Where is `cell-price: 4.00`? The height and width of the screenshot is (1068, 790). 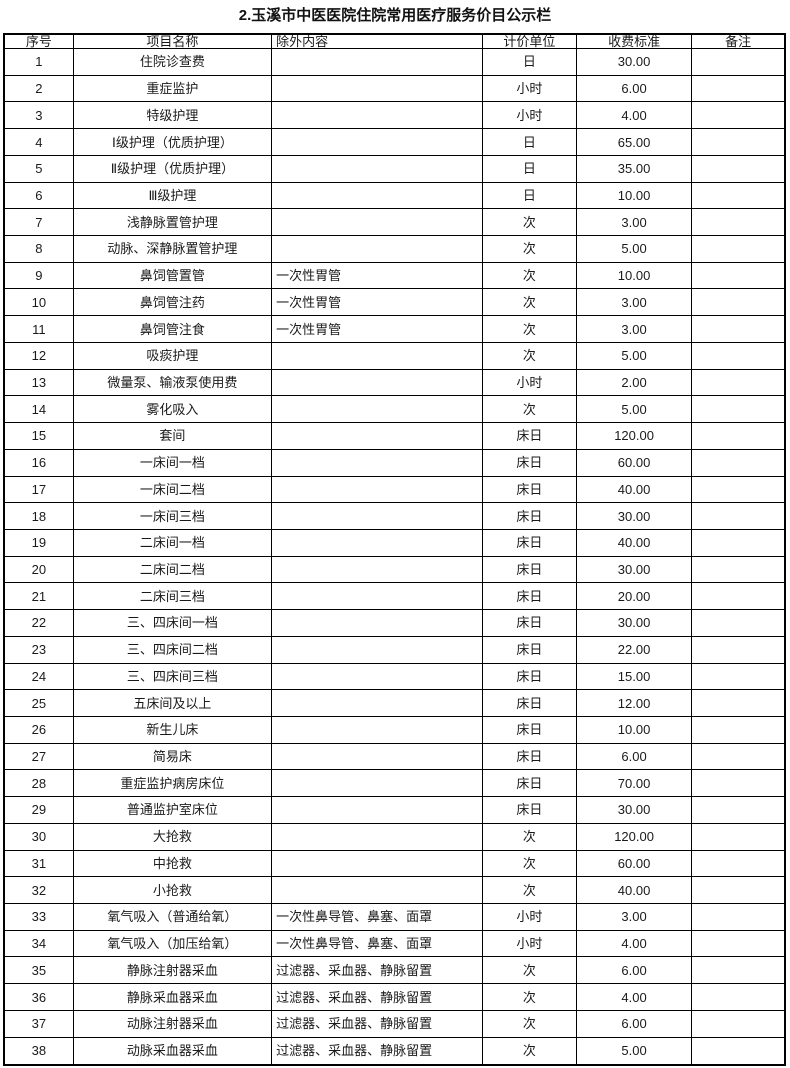 cell-price: 4.00 is located at coordinates (634, 997).